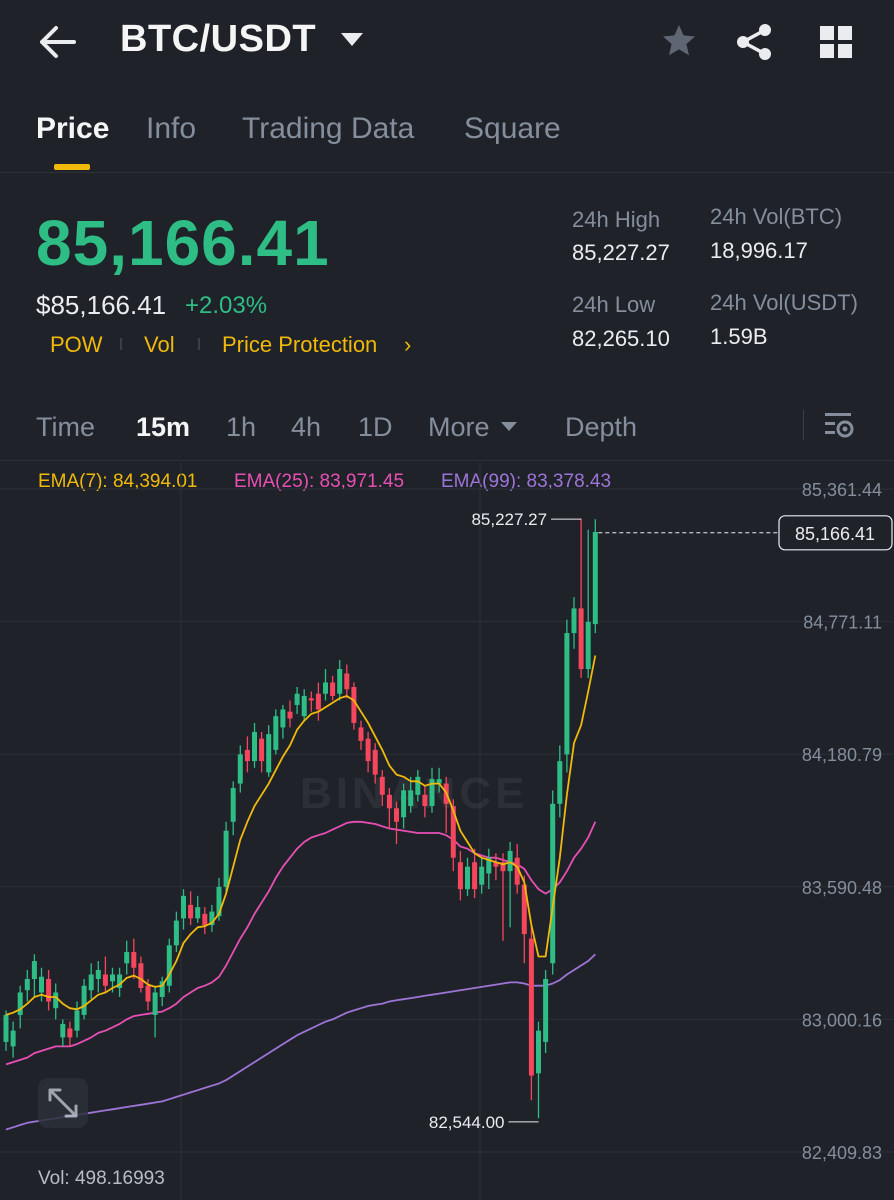 Image resolution: width=894 pixels, height=1200 pixels. What do you see at coordinates (601, 427) in the screenshot?
I see `depth-tab: Depth` at bounding box center [601, 427].